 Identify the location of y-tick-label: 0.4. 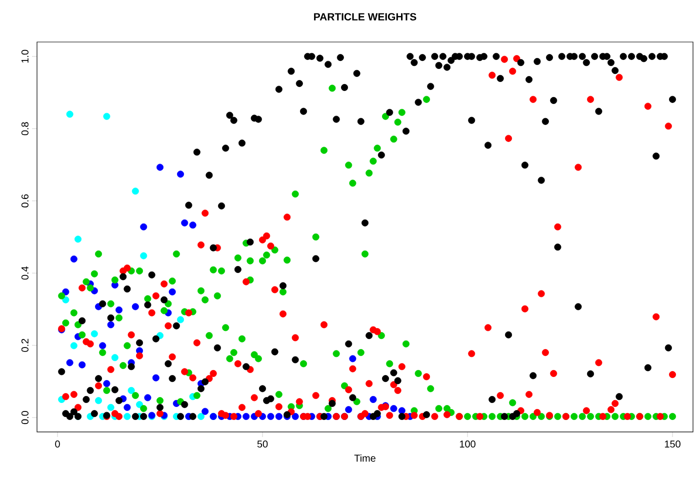
(24, 273).